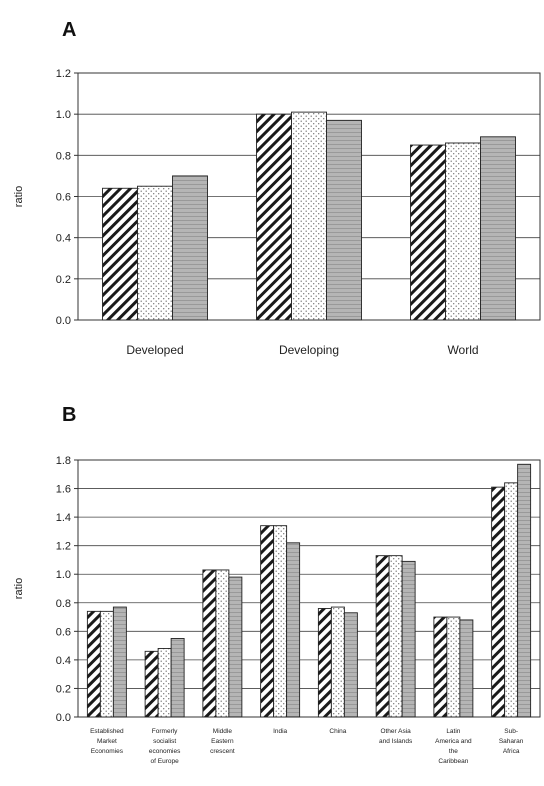  What do you see at coordinates (337, 731) in the screenshot?
I see `category-label: China` at bounding box center [337, 731].